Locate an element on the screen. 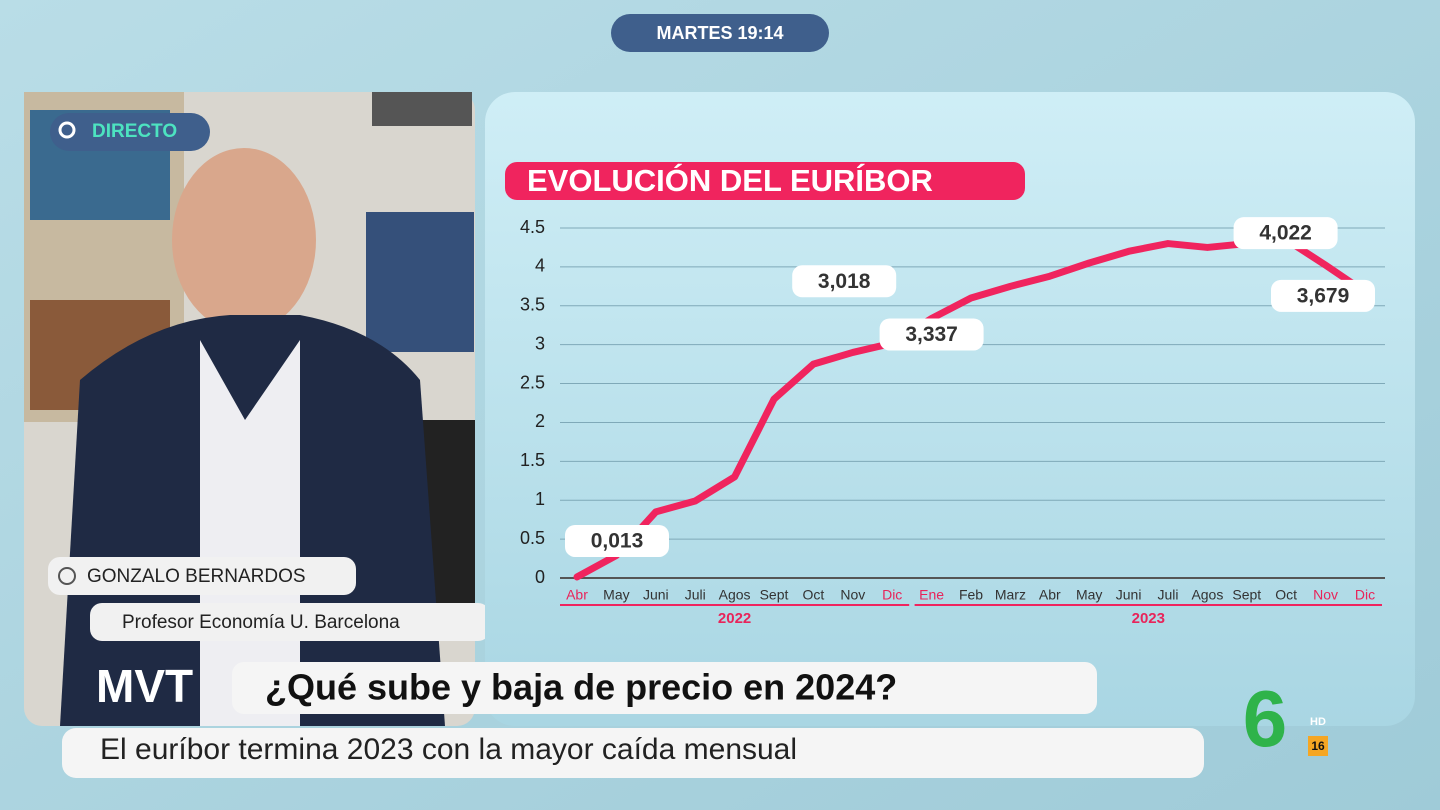 The image size is (1440, 810). value-label: 3,337 is located at coordinates (931, 334).